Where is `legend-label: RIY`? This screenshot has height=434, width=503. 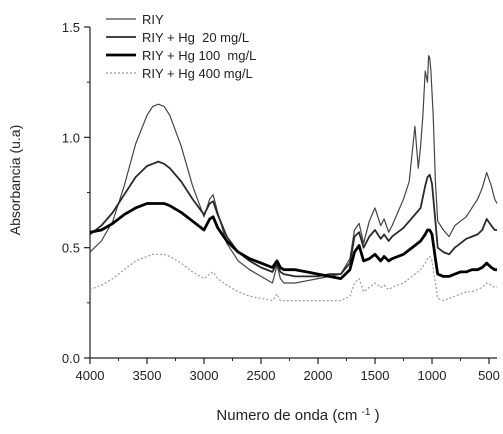
legend-label: RIY is located at coordinates (153, 19).